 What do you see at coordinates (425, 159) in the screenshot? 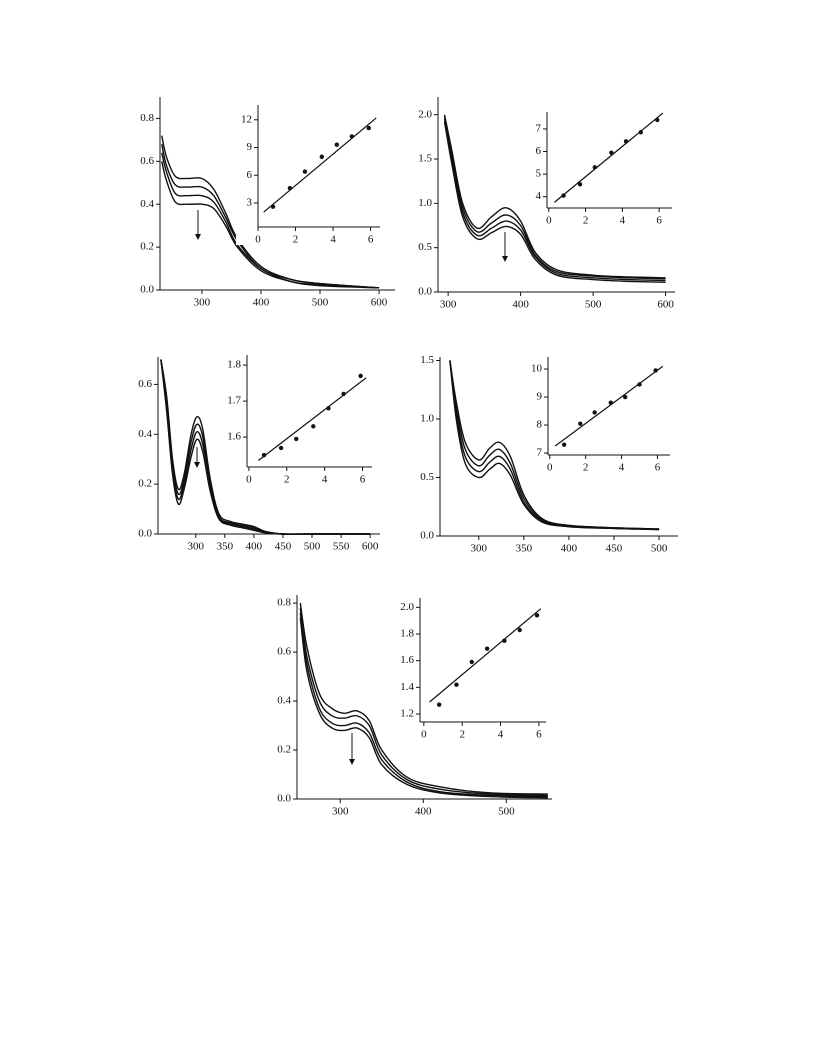
I see `y-tick-label: 1.5` at bounding box center [425, 159].